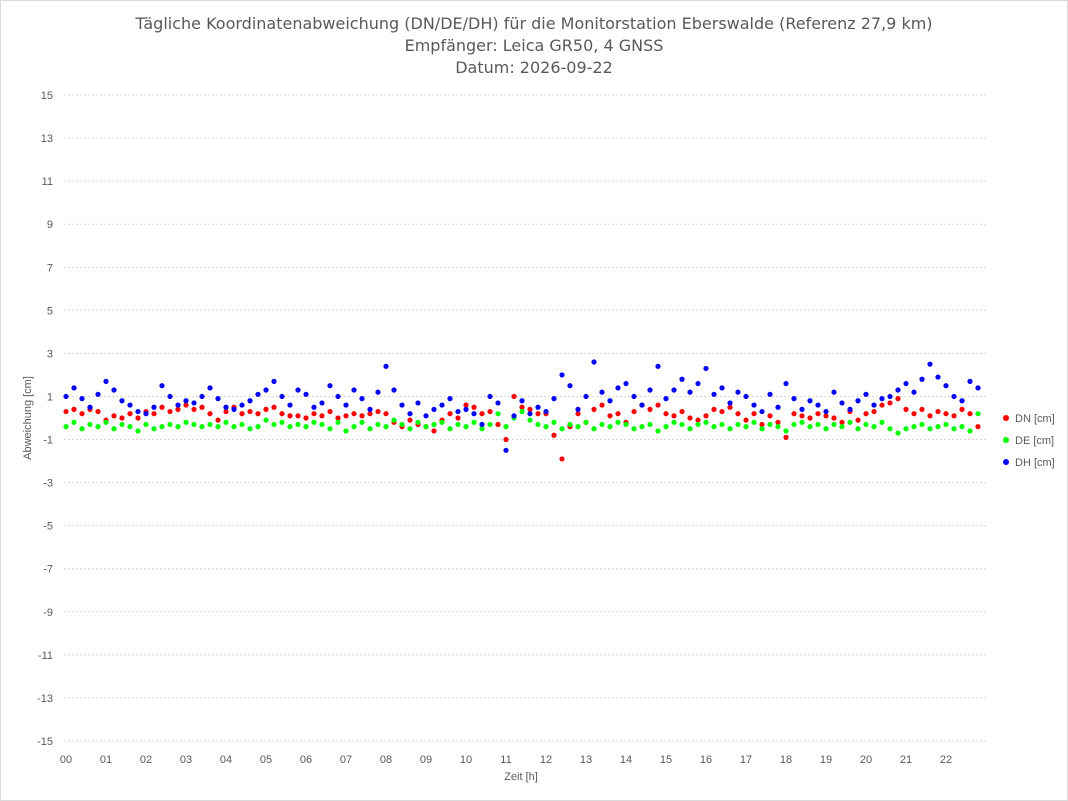 The image size is (1068, 801). What do you see at coordinates (45, 656) in the screenshot?
I see `y-tick-label: -11` at bounding box center [45, 656].